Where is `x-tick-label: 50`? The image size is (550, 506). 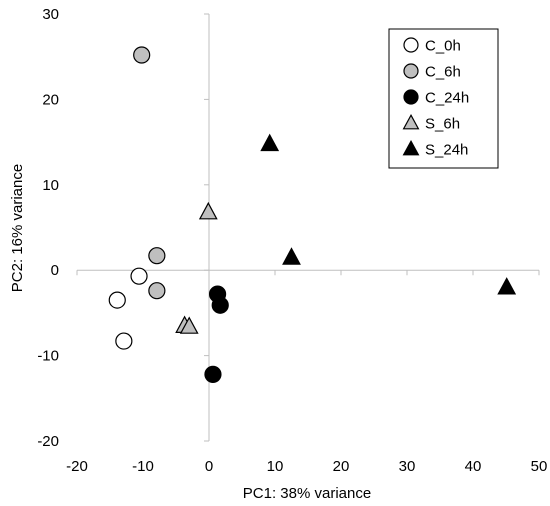
x-tick-label: 50 is located at coordinates (539, 466).